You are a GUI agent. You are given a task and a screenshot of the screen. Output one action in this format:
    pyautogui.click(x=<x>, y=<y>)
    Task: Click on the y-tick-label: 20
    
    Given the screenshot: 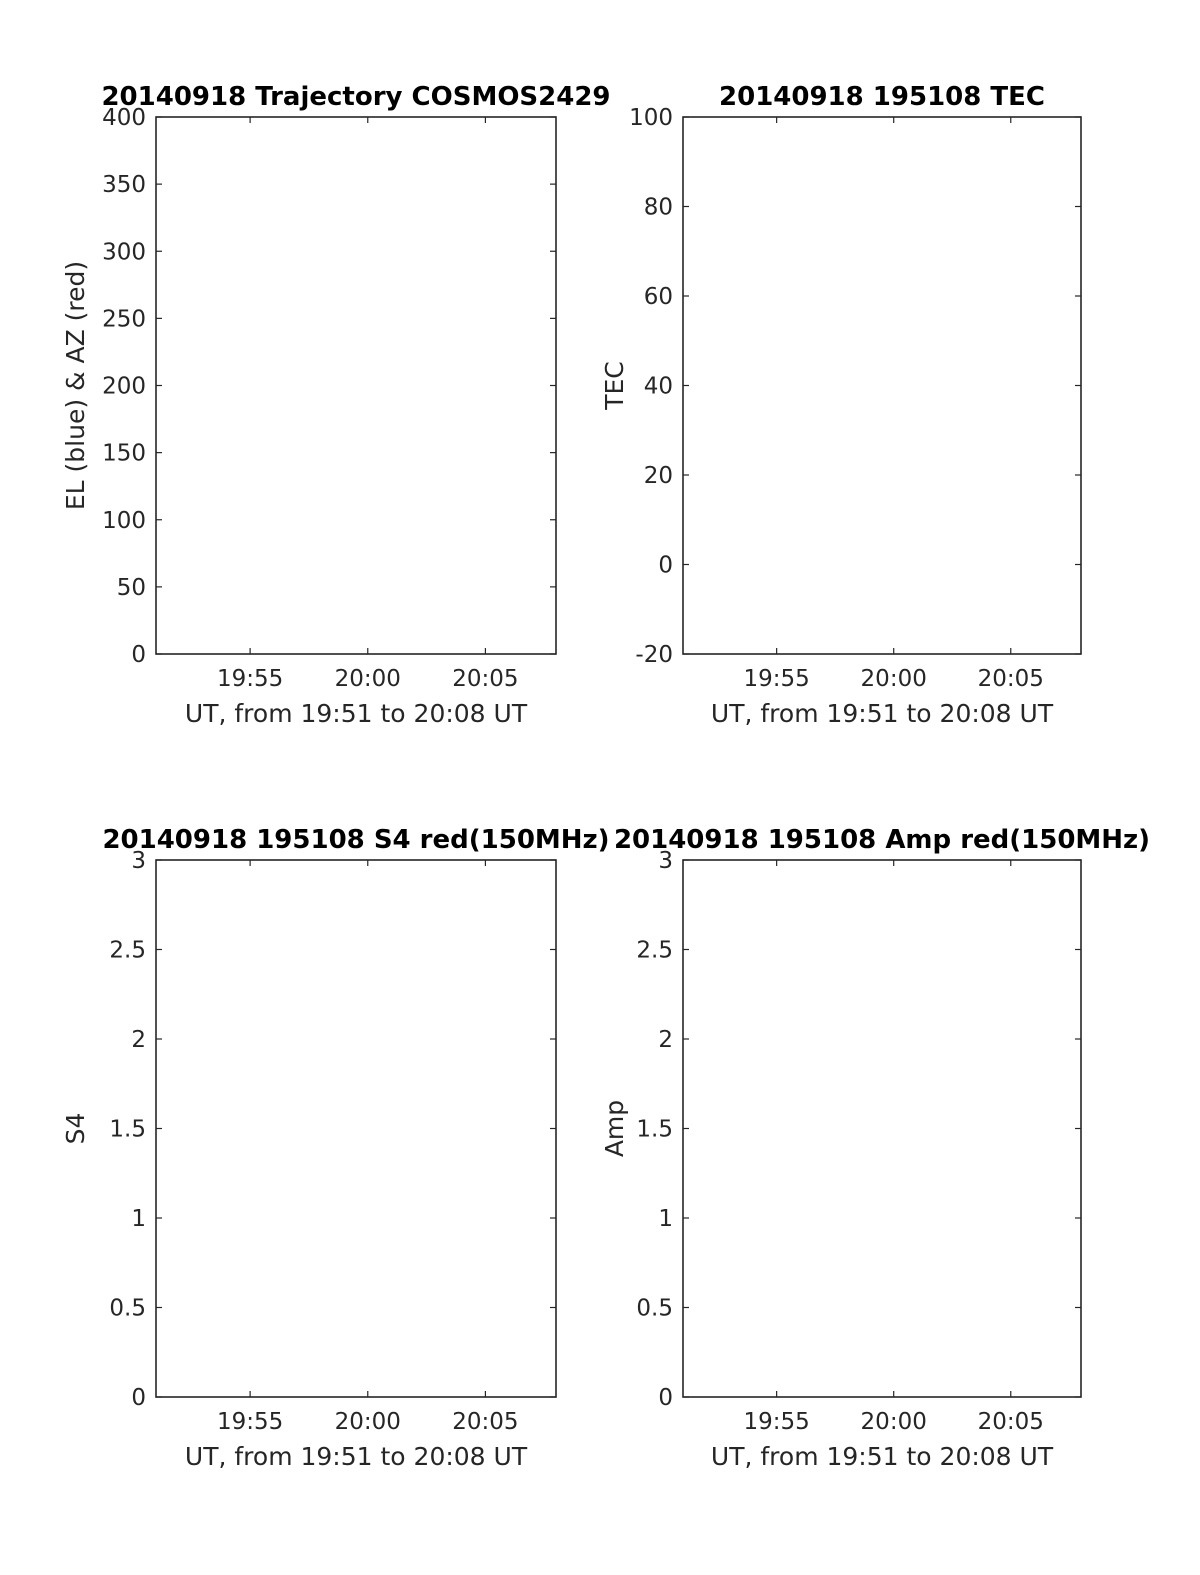 What is the action you would take?
    pyautogui.click(x=658, y=476)
    